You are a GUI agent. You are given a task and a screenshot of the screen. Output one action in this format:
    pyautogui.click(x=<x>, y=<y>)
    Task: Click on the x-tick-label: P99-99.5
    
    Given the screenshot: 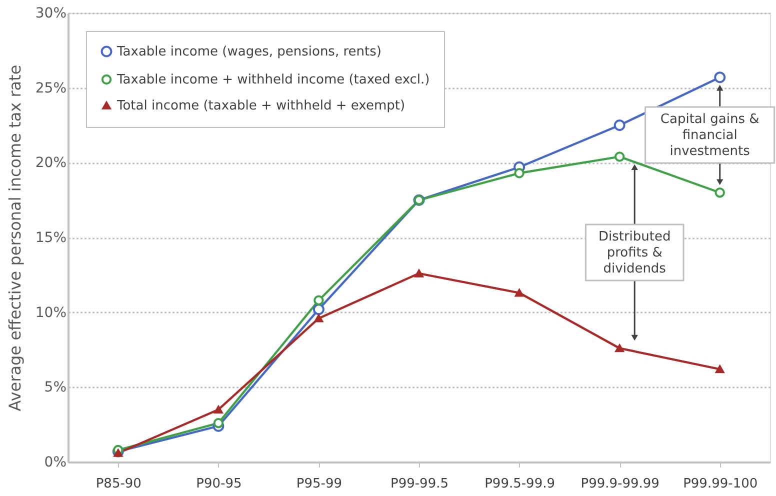 What is the action you would take?
    pyautogui.click(x=419, y=484)
    